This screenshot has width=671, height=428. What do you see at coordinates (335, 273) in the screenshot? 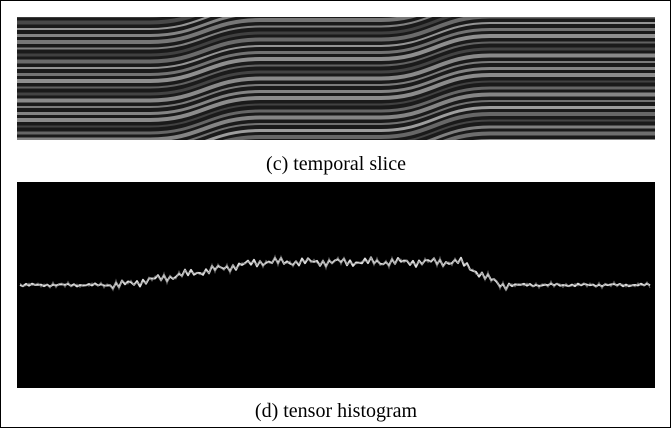
I see `ridge-halo` at bounding box center [335, 273].